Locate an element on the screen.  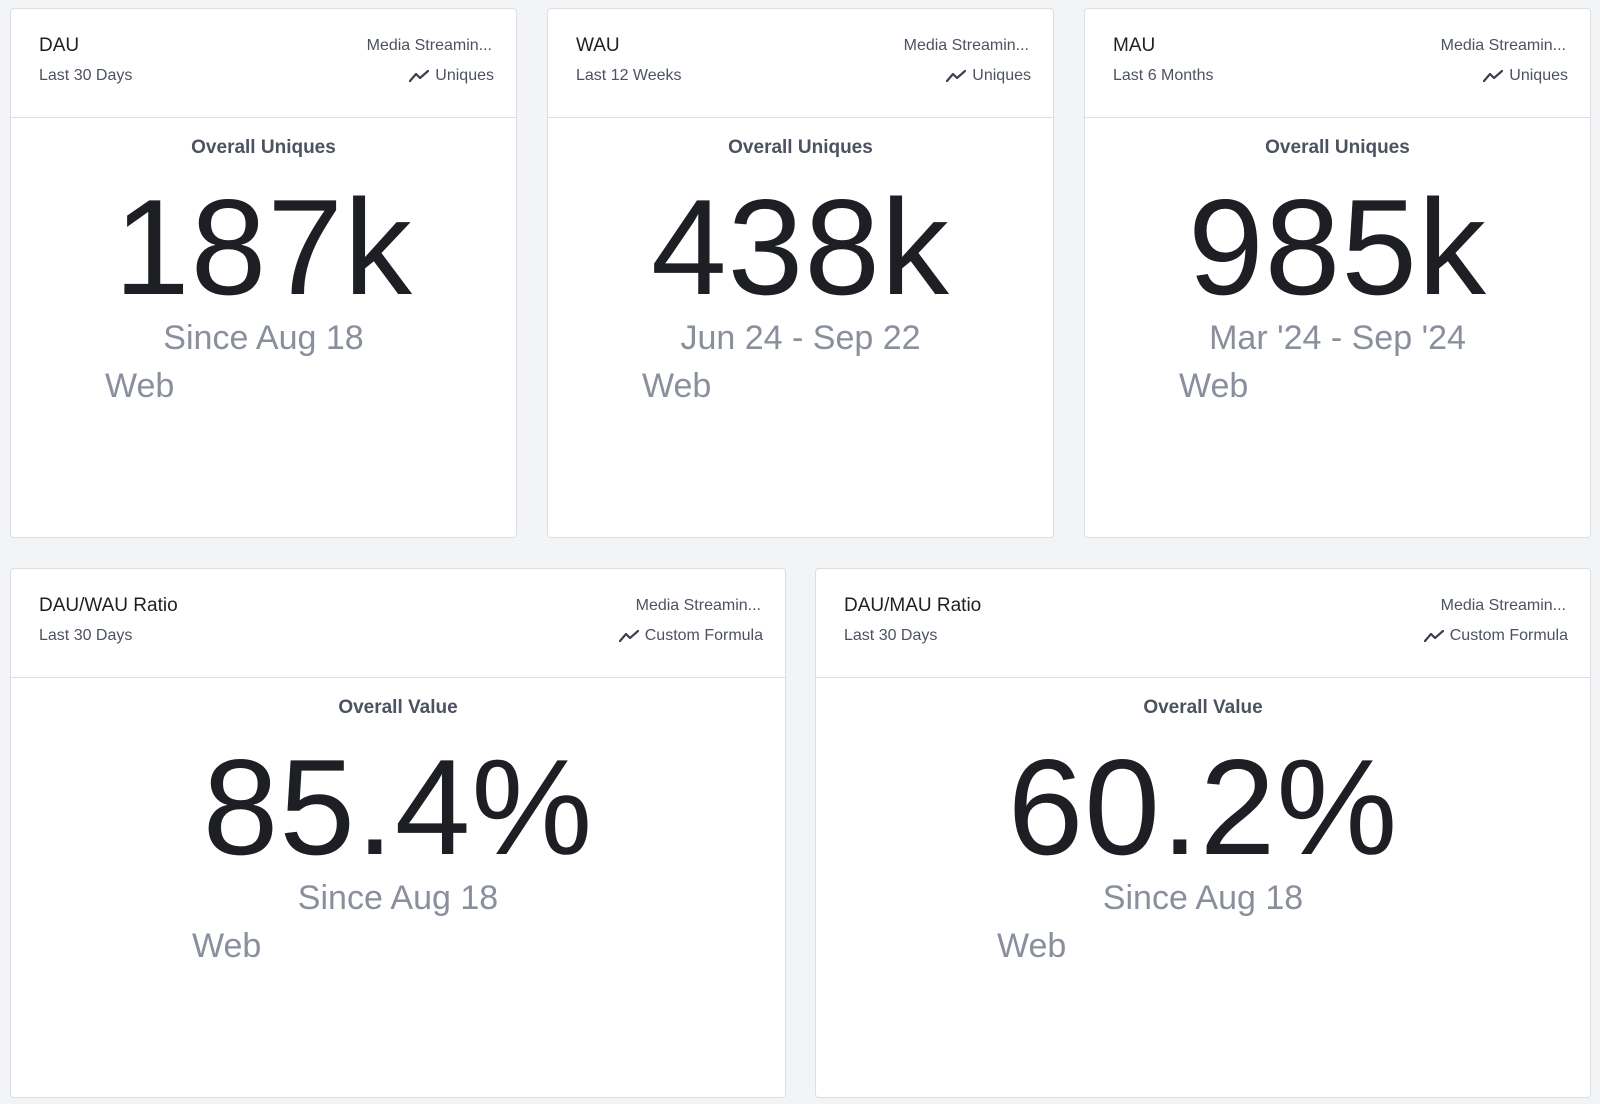
metric-value: 60.2% is located at coordinates (1203, 807).